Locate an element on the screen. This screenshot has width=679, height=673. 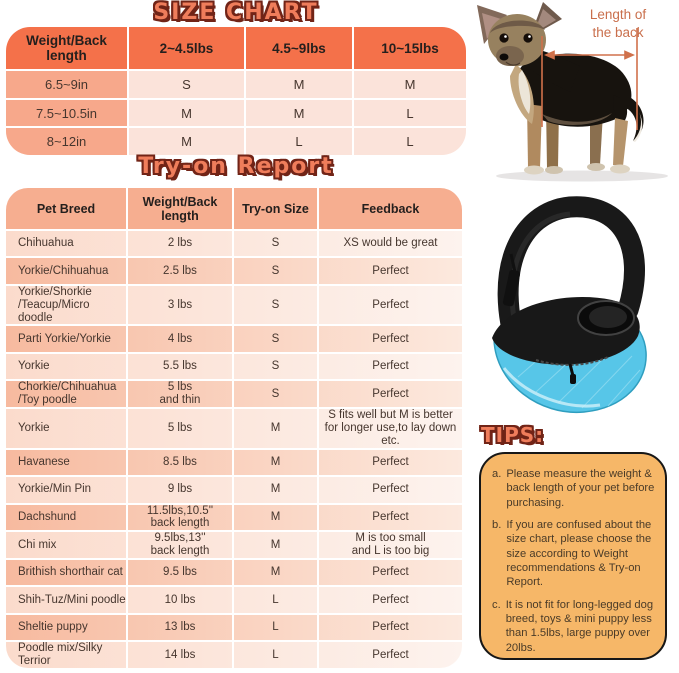
tryon-row: Chihuahua 2 lbs S XS would be great is located at coordinates (234, 244).